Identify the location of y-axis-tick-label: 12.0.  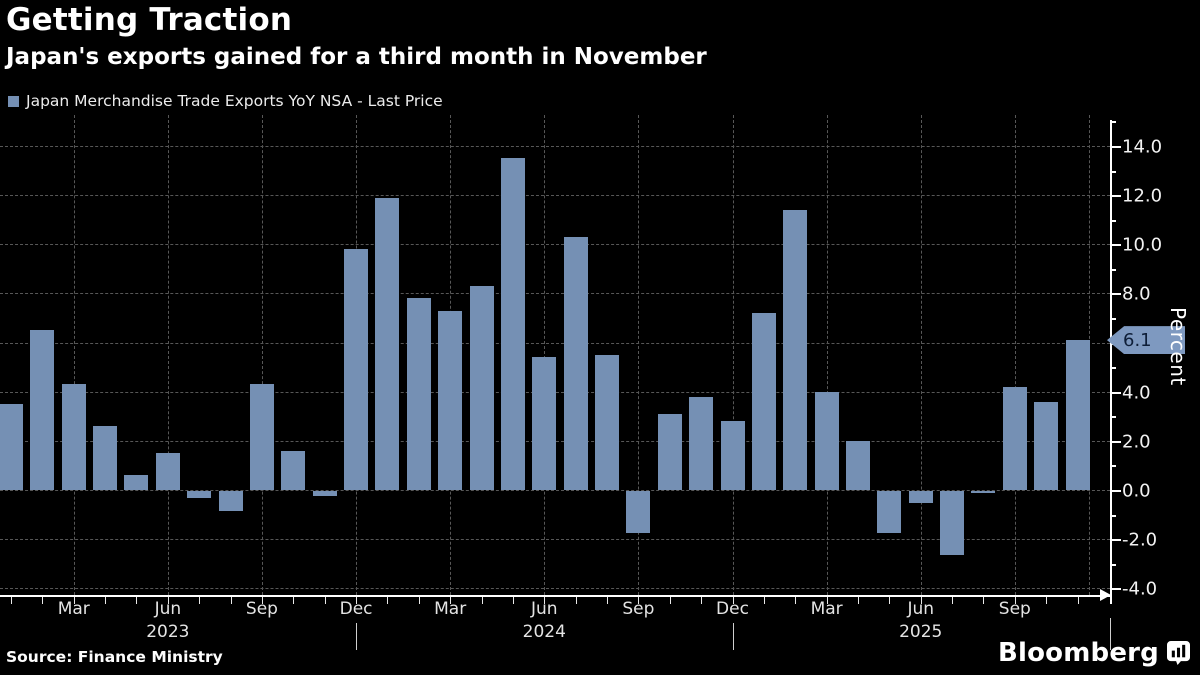
(1142, 196).